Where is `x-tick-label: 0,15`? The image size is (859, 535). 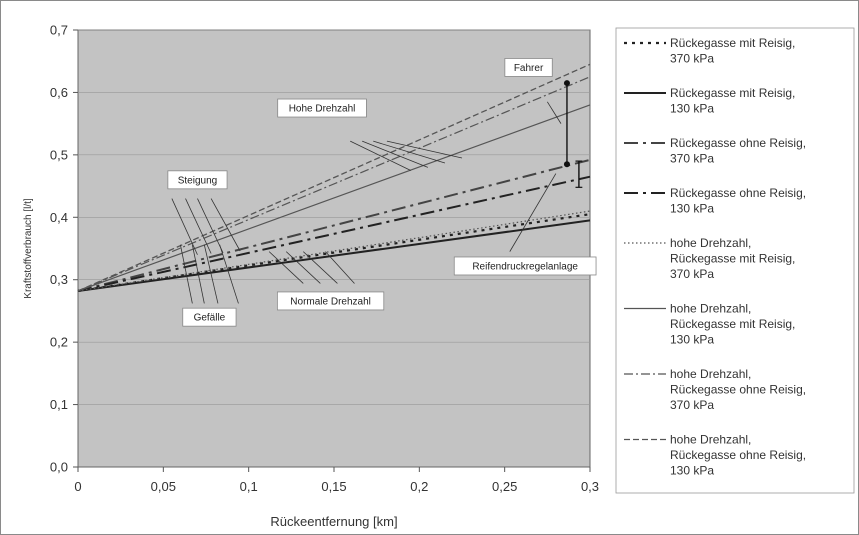
x-tick-label: 0,15 is located at coordinates (333, 486).